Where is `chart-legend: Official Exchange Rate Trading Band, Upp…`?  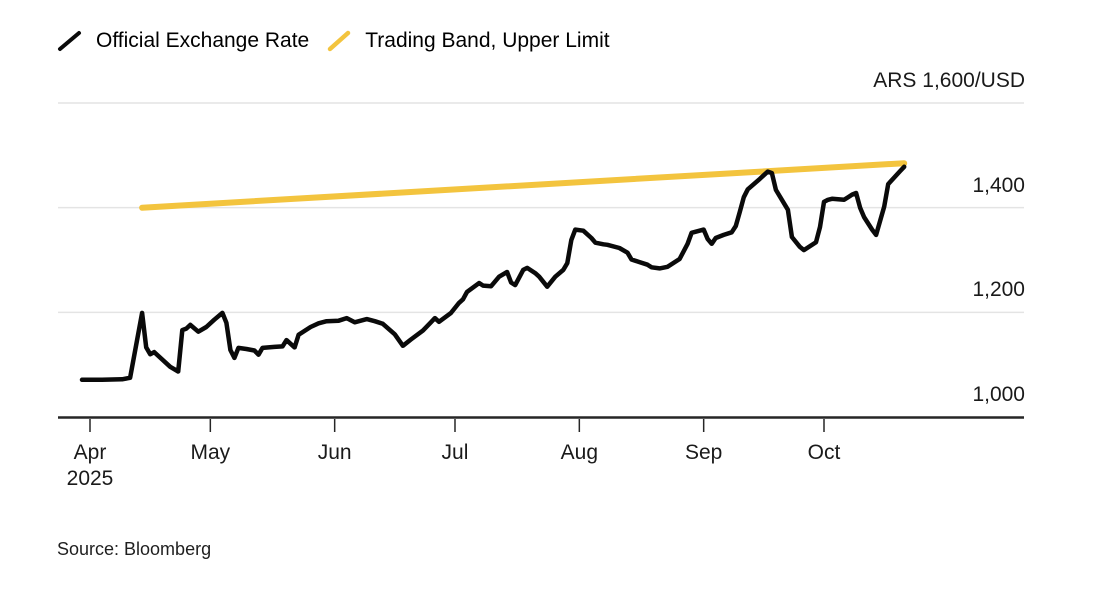
chart-legend: Official Exchange Rate Trading Band, Upp… is located at coordinates (333, 41).